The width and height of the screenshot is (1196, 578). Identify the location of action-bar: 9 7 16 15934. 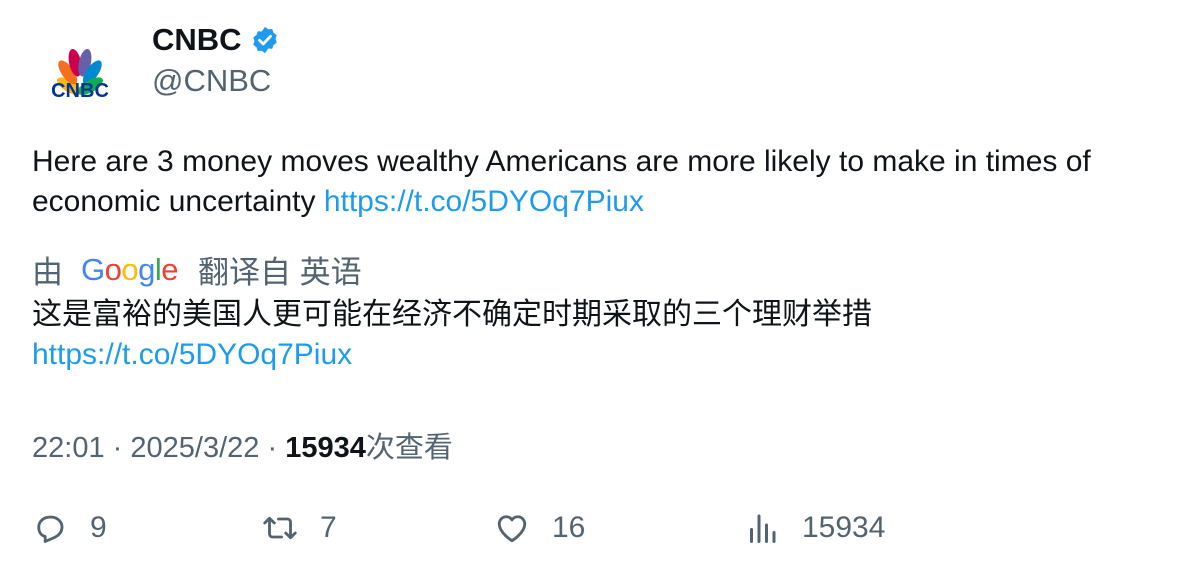
(607, 532).